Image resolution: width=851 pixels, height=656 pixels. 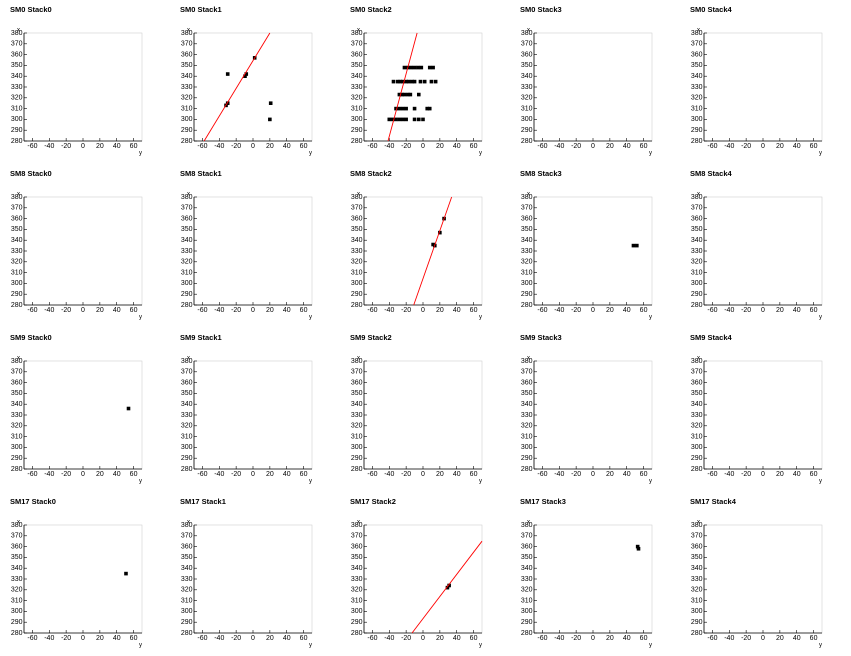 I want to click on panel-title: SM0 Stack0, so click(x=31, y=9).